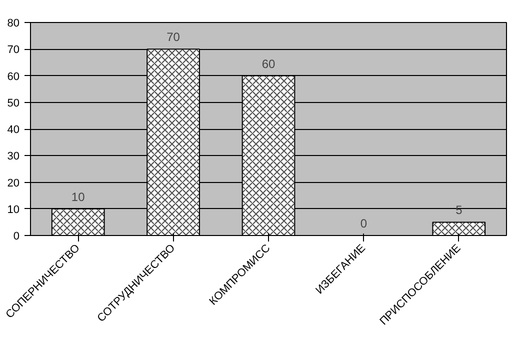 Image resolution: width=522 pixels, height=340 pixels. I want to click on y-tick-label: 40, so click(13, 130).